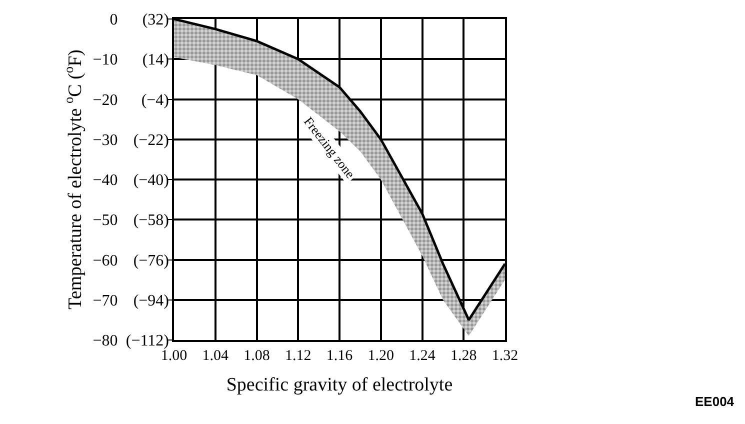 The height and width of the screenshot is (424, 745). I want to click on y2-tick-label: (−112), so click(147, 341).